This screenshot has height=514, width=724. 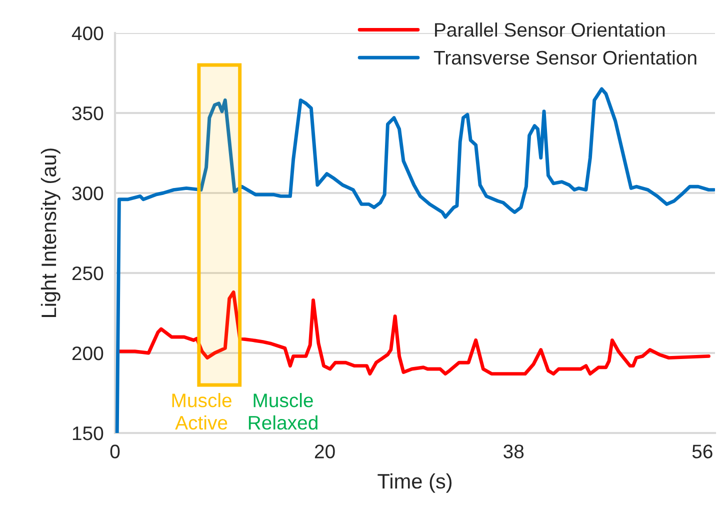 What do you see at coordinates (88, 353) in the screenshot?
I see `y-tick-label: 200` at bounding box center [88, 353].